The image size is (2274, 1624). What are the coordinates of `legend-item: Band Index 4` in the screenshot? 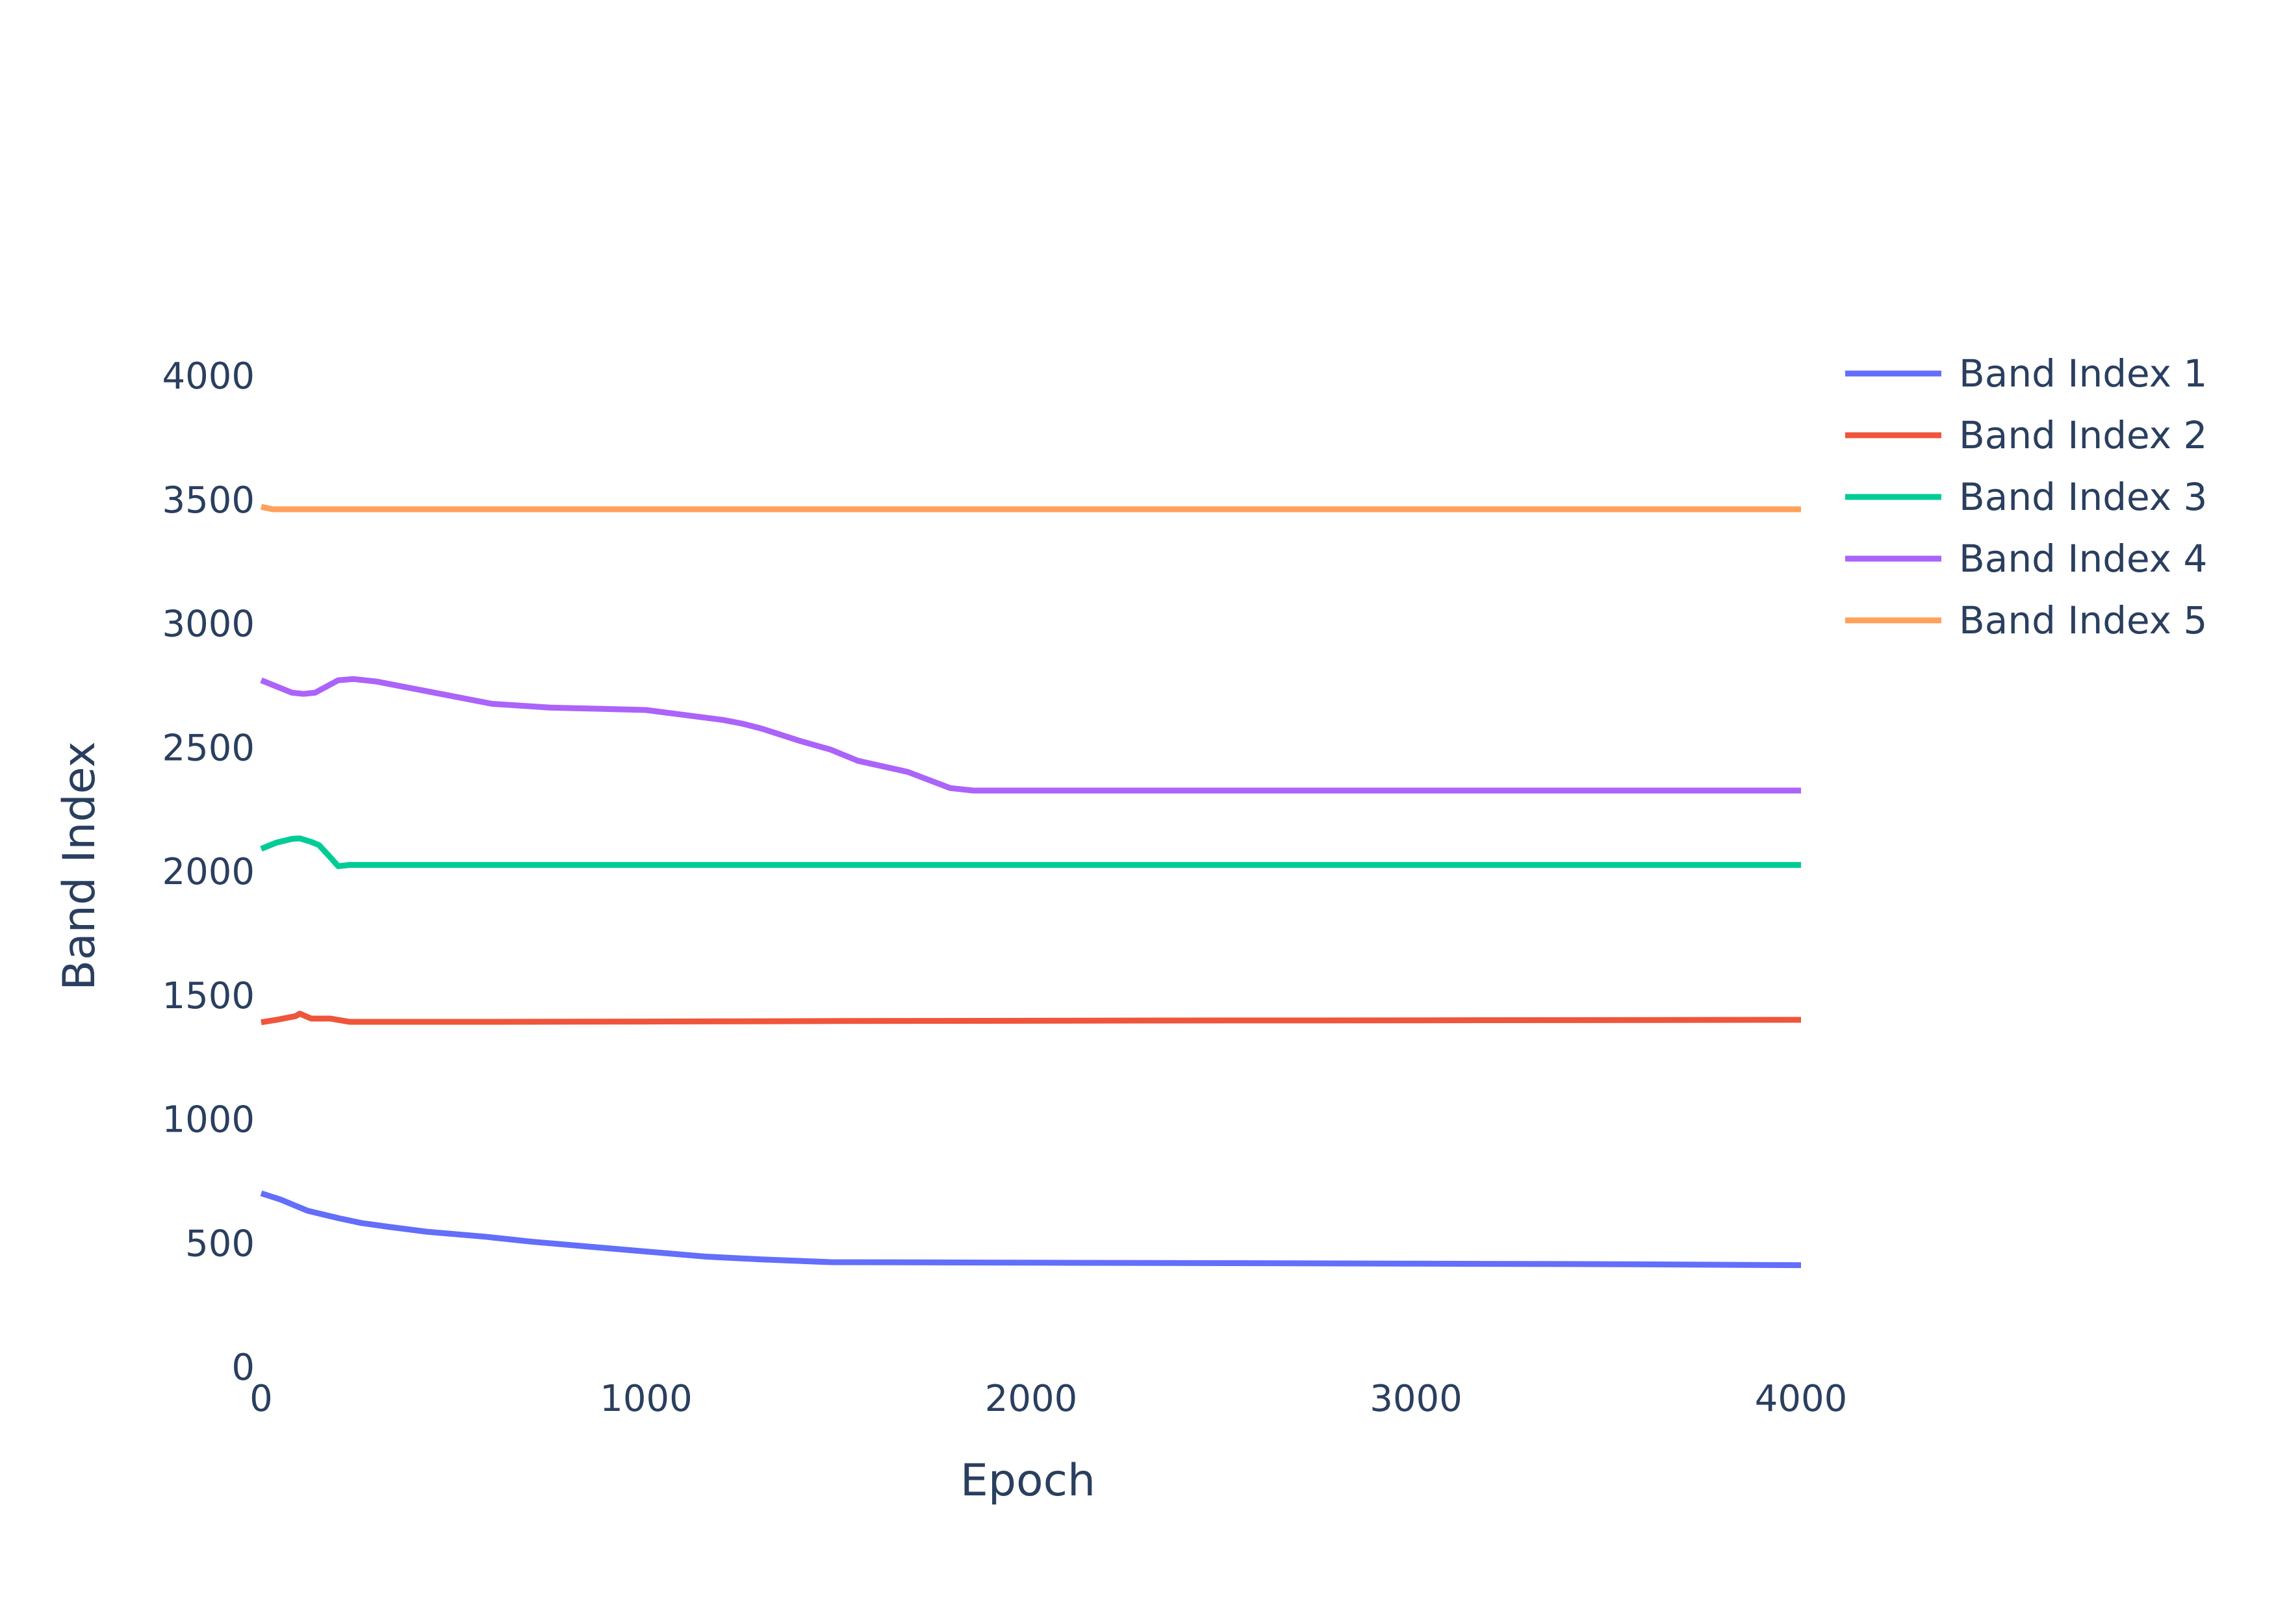 It's located at (2026, 559).